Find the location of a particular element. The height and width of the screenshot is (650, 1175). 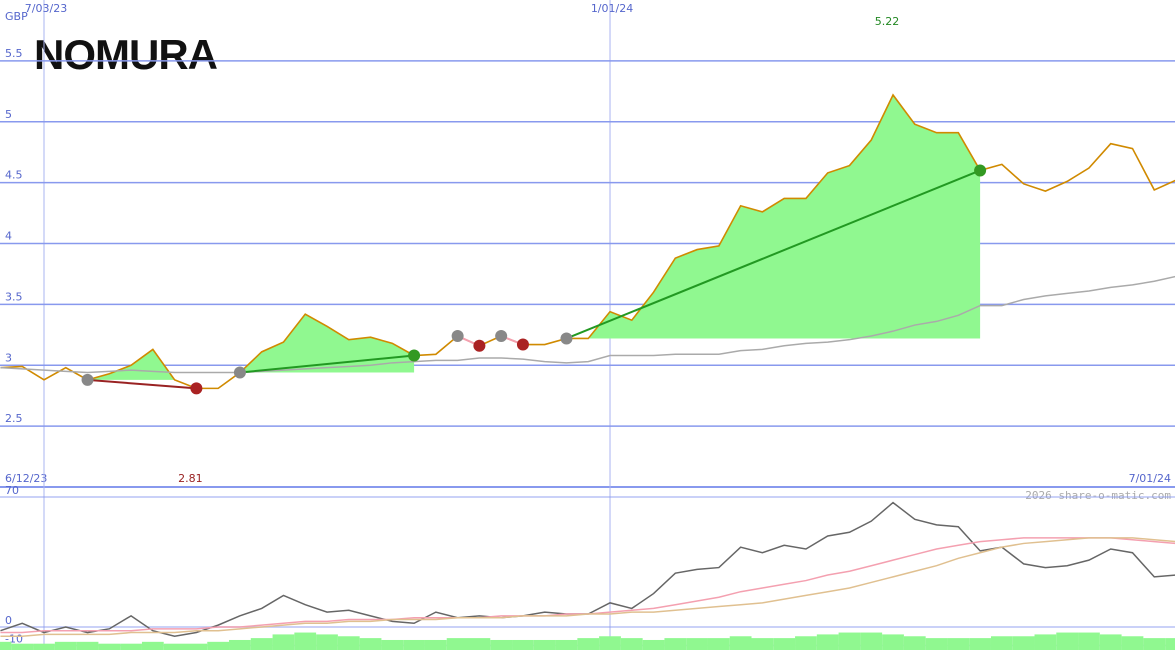

y-tick-label: 70 is located at coordinates (12, 490).